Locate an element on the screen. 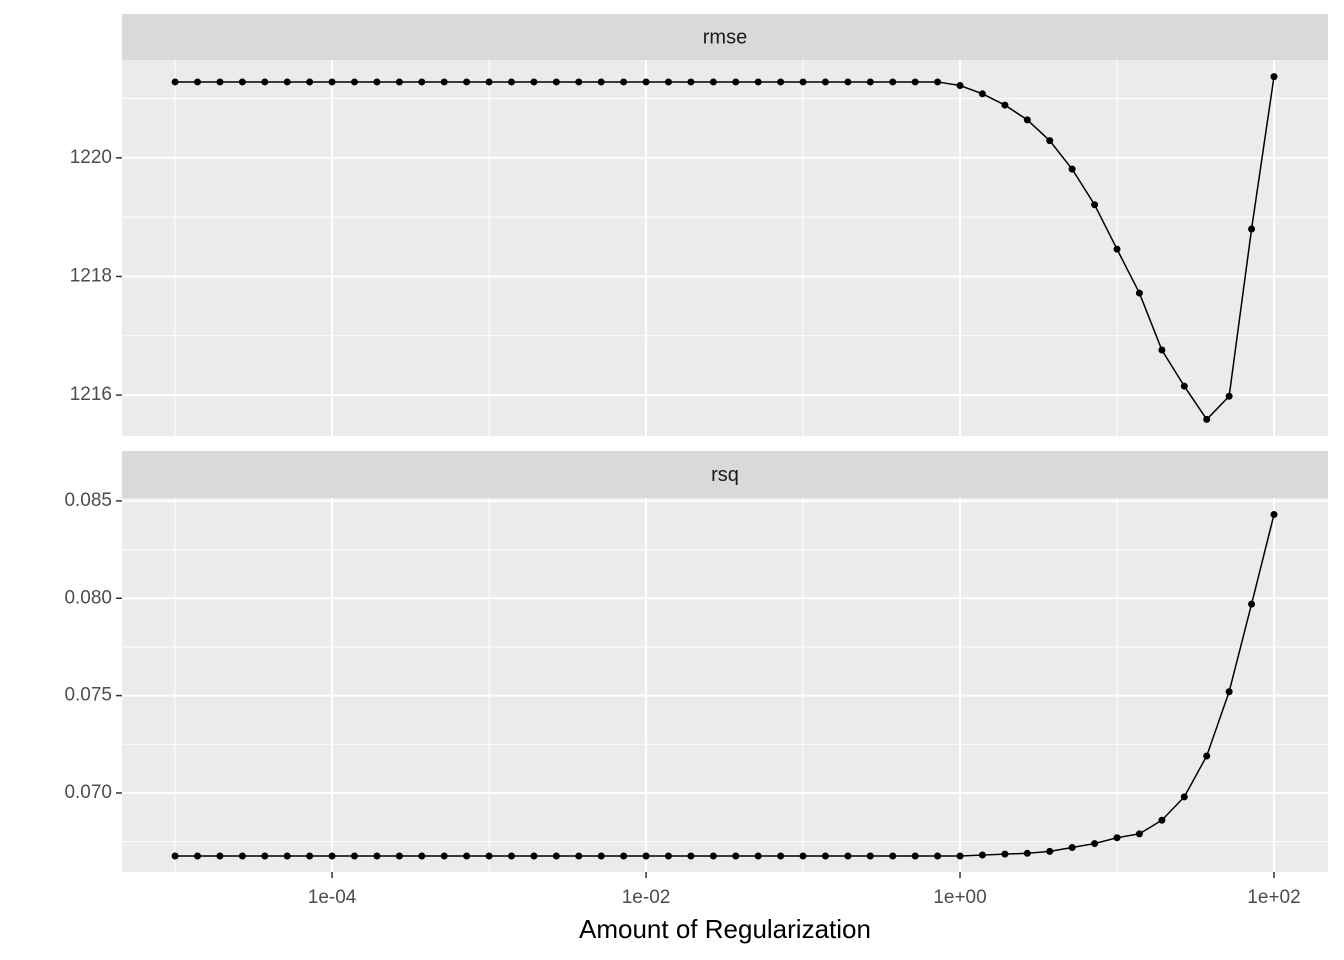  y-tick-label: 1218 is located at coordinates (91, 275).